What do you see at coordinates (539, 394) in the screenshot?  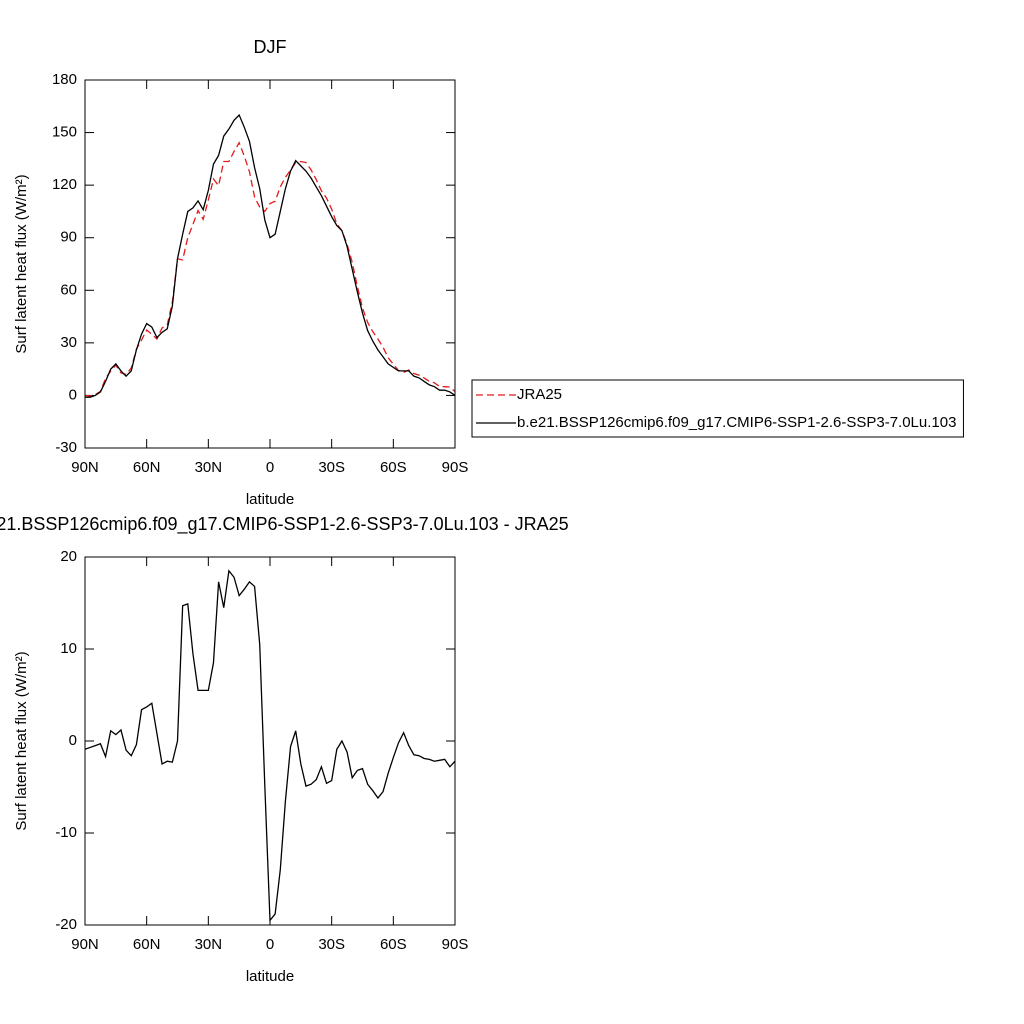 I see `legend-label: JRA25` at bounding box center [539, 394].